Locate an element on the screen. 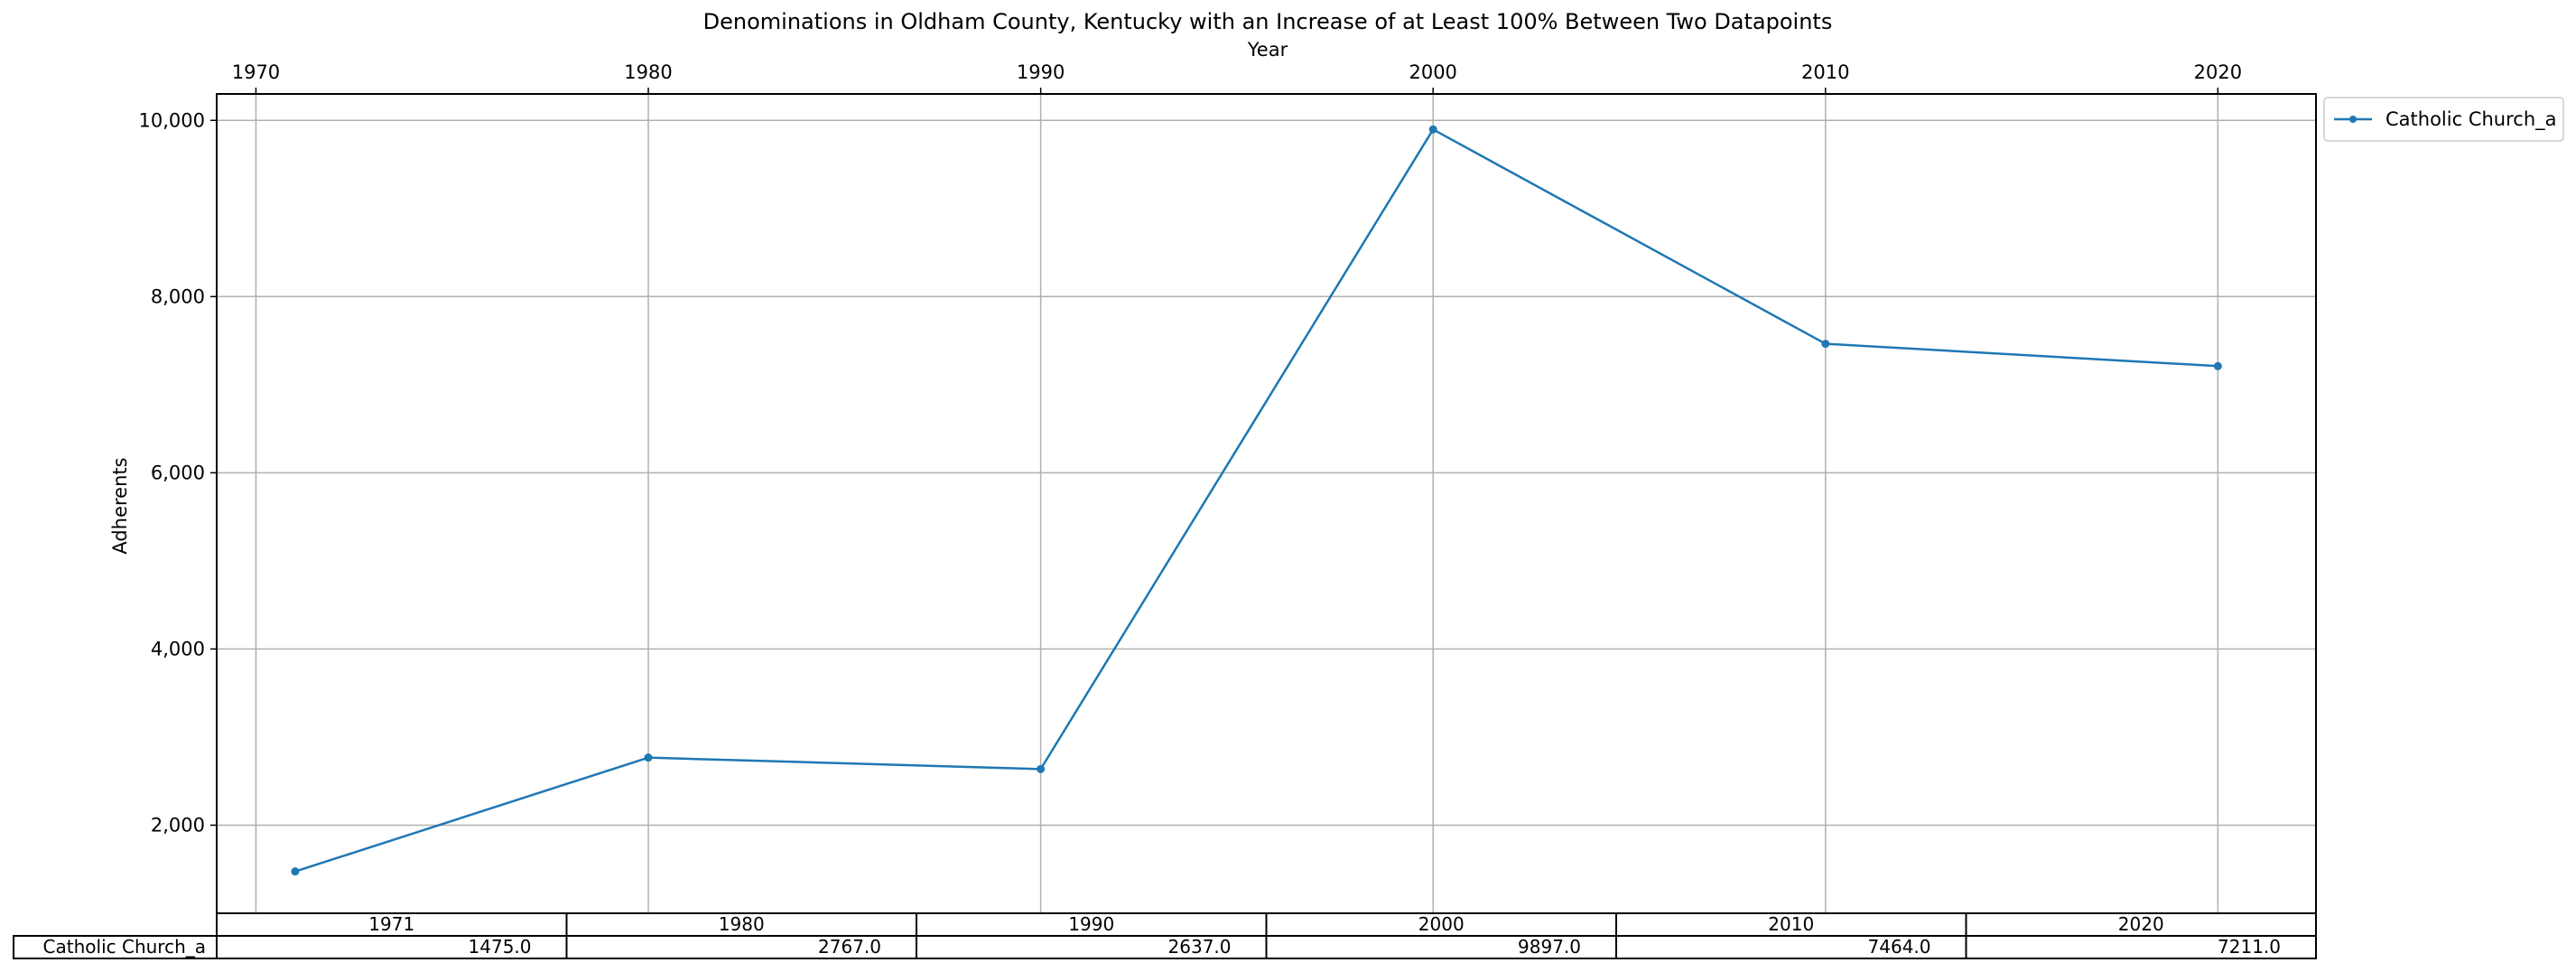 Image resolution: width=2576 pixels, height=972 pixels. legend-frame is located at coordinates (2443, 119).